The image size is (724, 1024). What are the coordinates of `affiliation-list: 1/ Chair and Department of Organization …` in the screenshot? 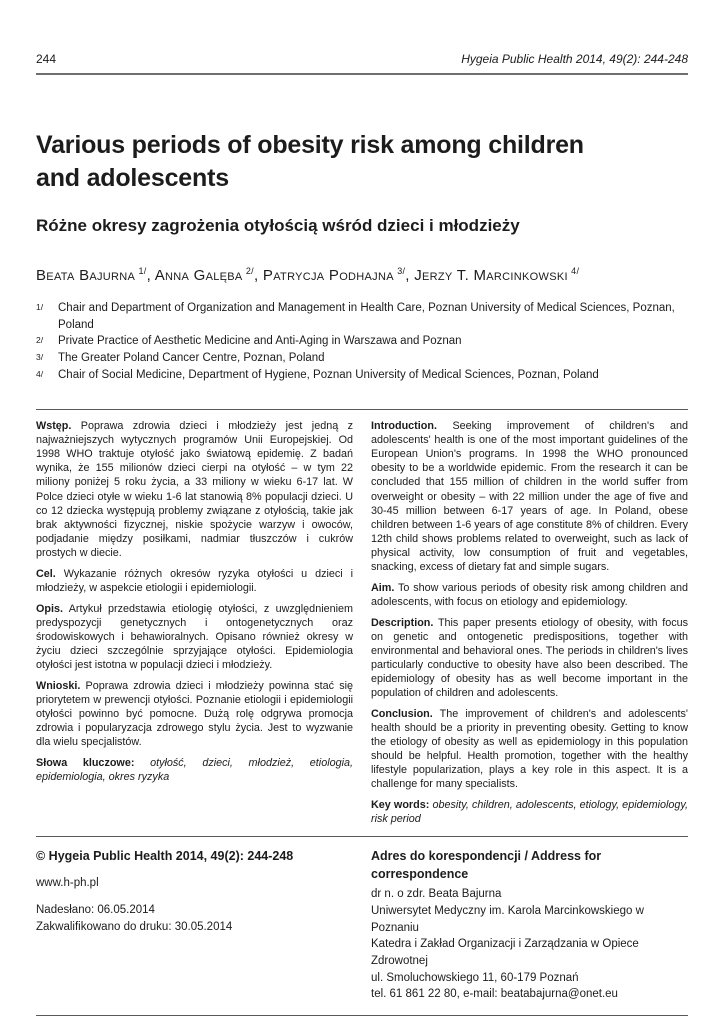 It's located at (362, 341).